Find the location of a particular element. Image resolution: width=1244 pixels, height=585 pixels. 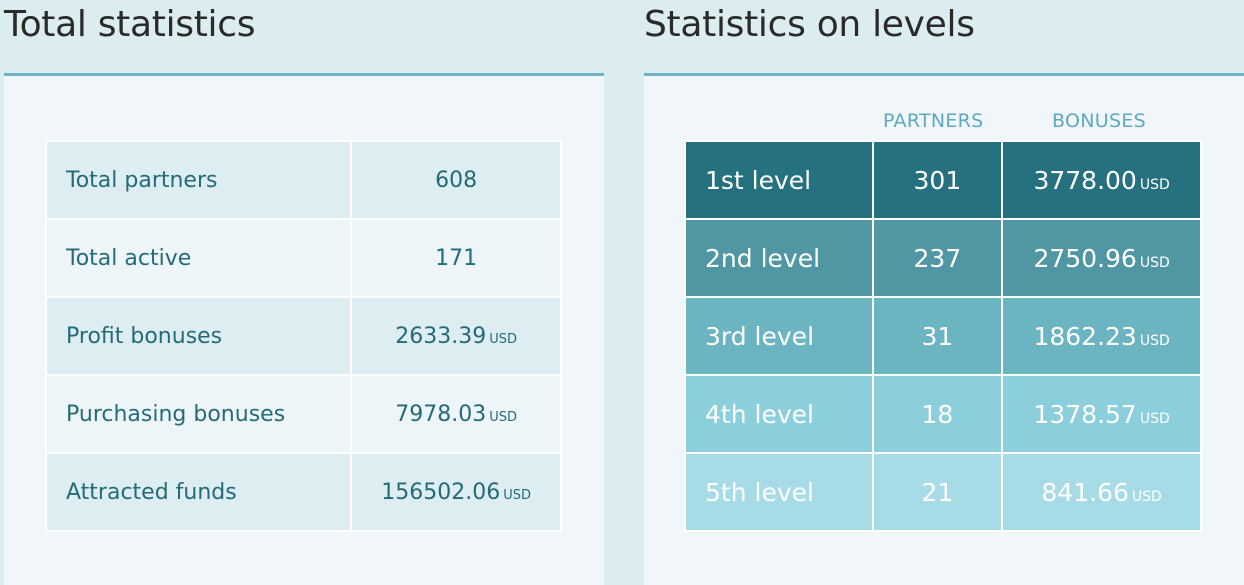

level-bonus: 1862.23 USD is located at coordinates (1101, 336).